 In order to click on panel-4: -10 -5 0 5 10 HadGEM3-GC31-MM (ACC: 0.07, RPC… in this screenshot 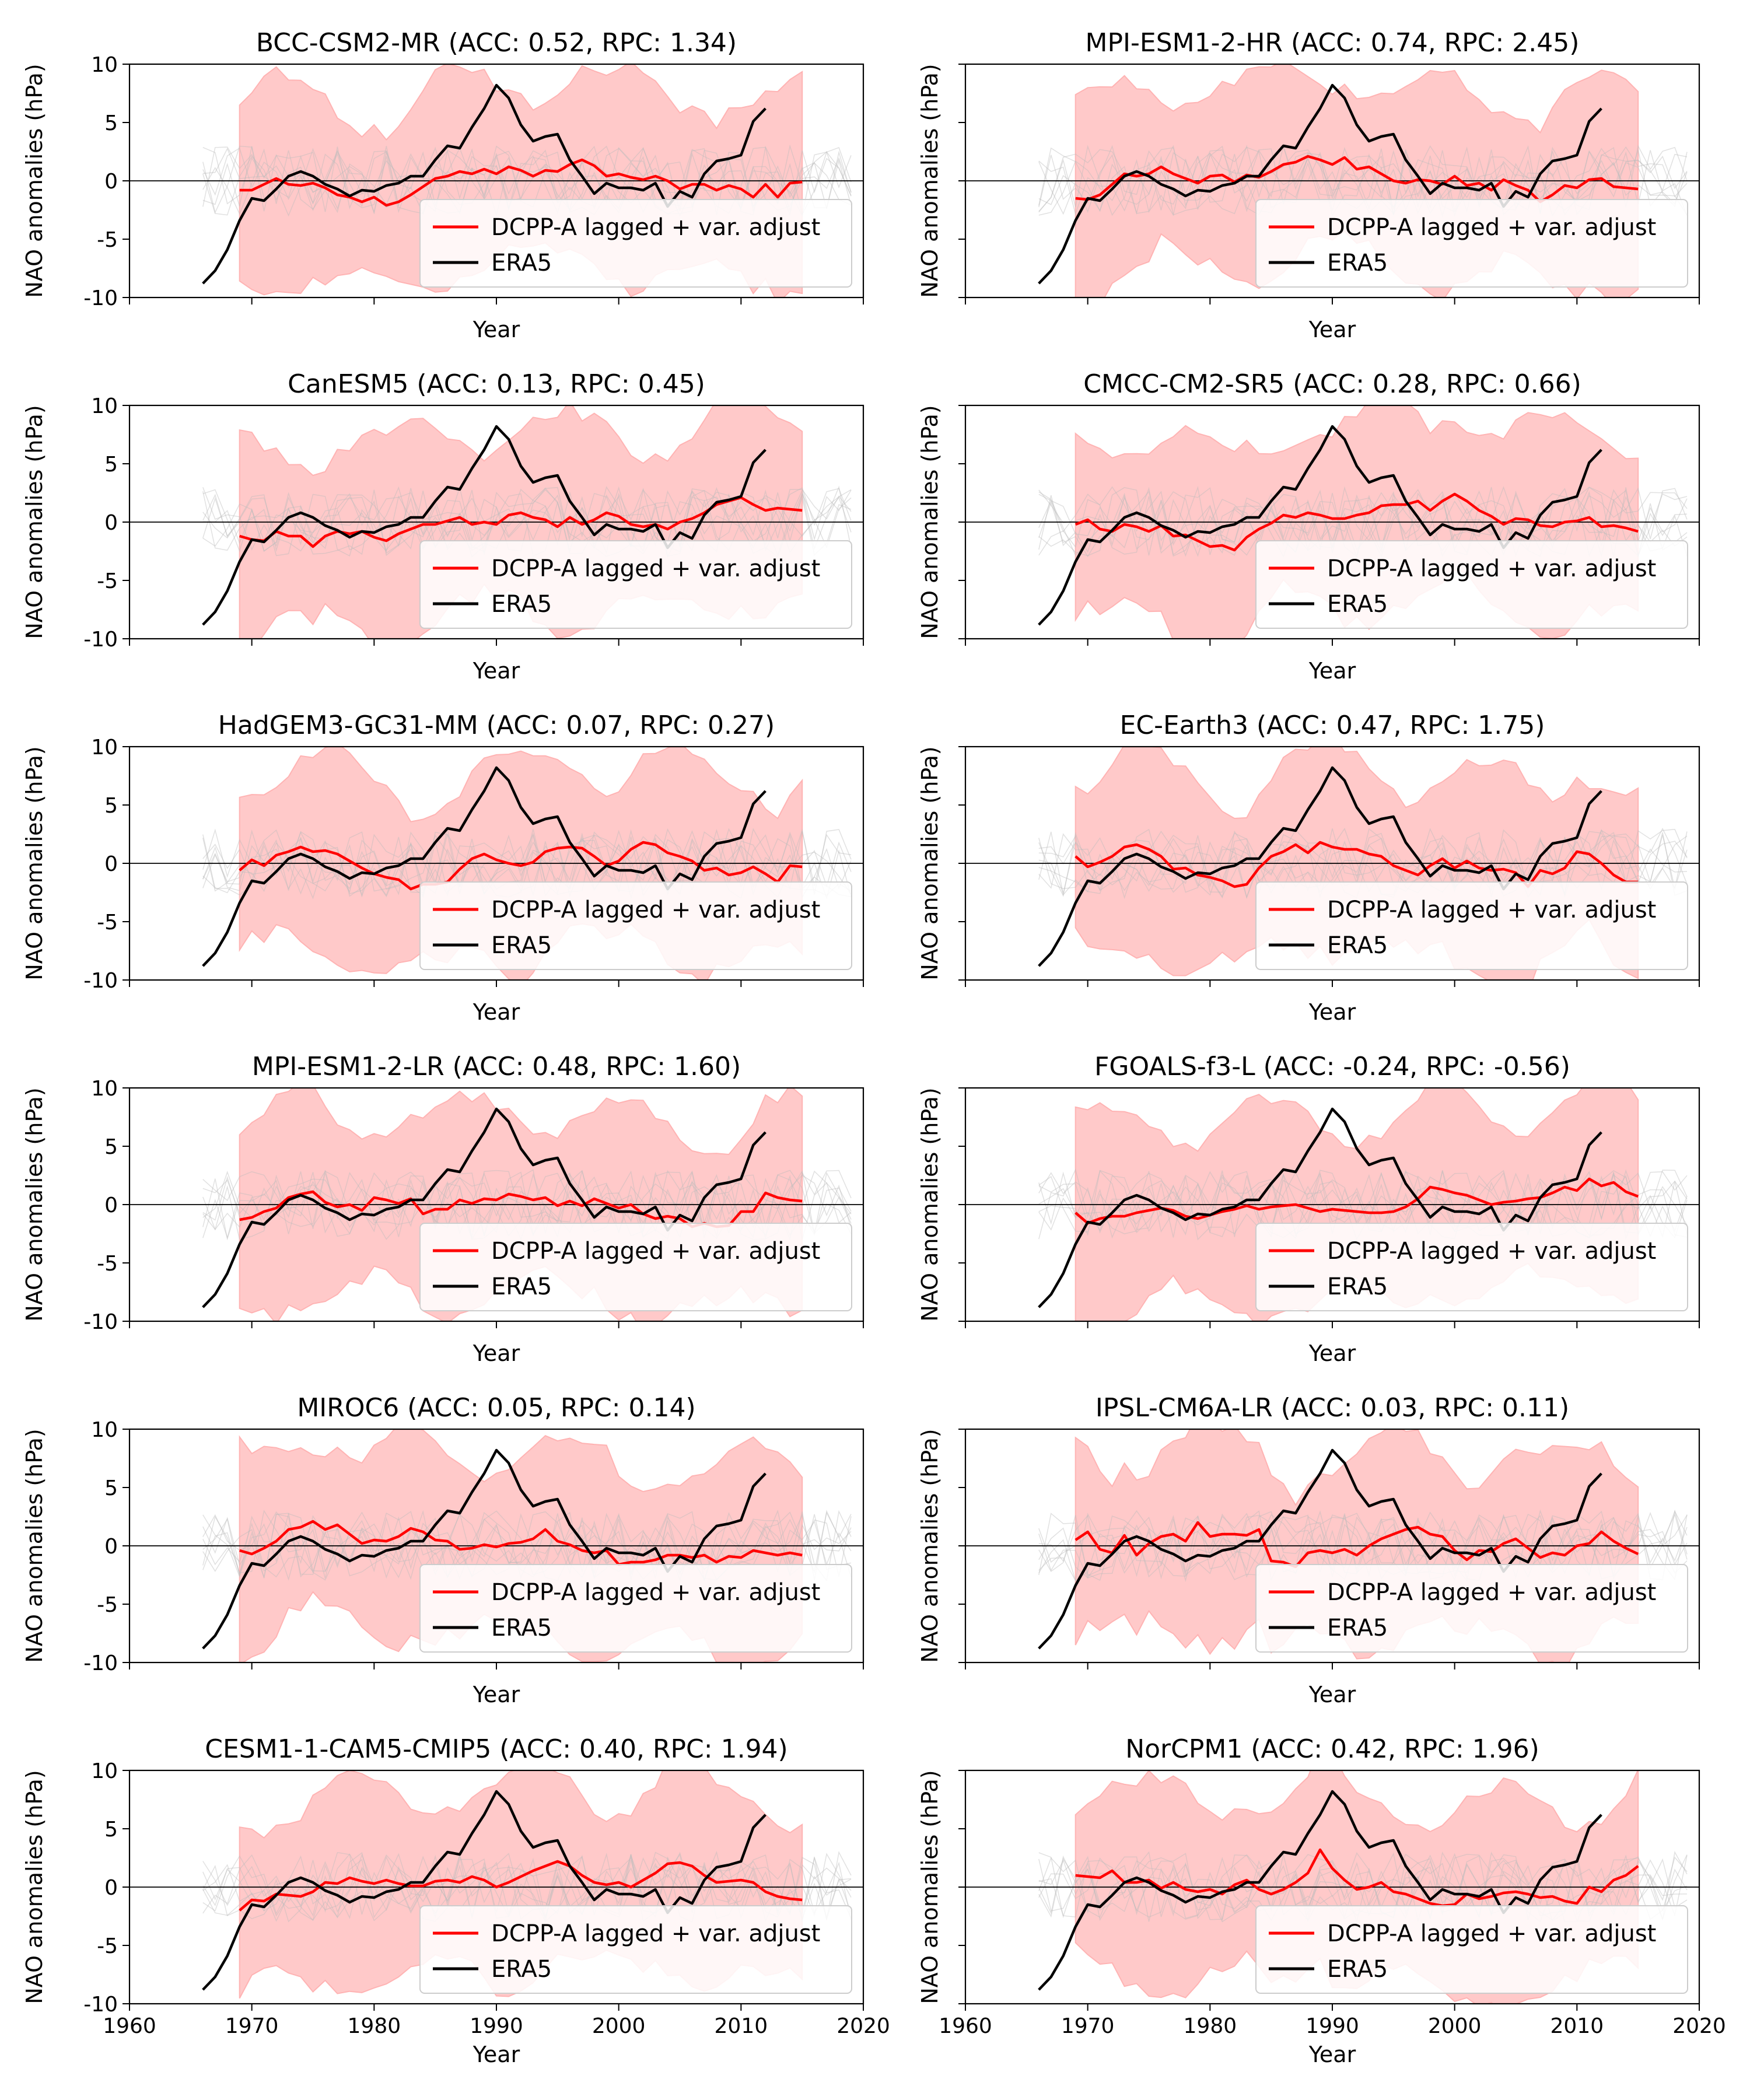, I will do `click(443, 867)`.